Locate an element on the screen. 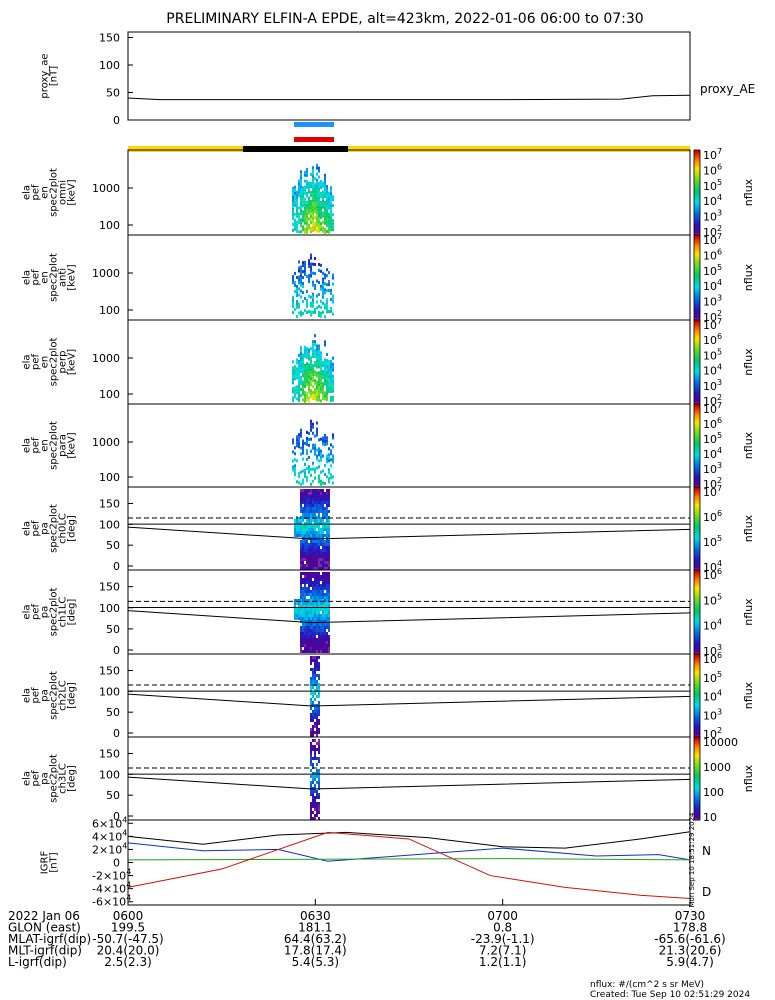 This screenshot has height=1000, width=775. panel-frame is located at coordinates (409, 445).